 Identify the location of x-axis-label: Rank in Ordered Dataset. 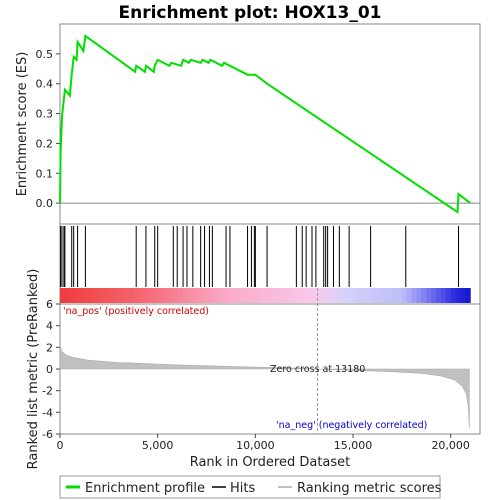
(270, 462).